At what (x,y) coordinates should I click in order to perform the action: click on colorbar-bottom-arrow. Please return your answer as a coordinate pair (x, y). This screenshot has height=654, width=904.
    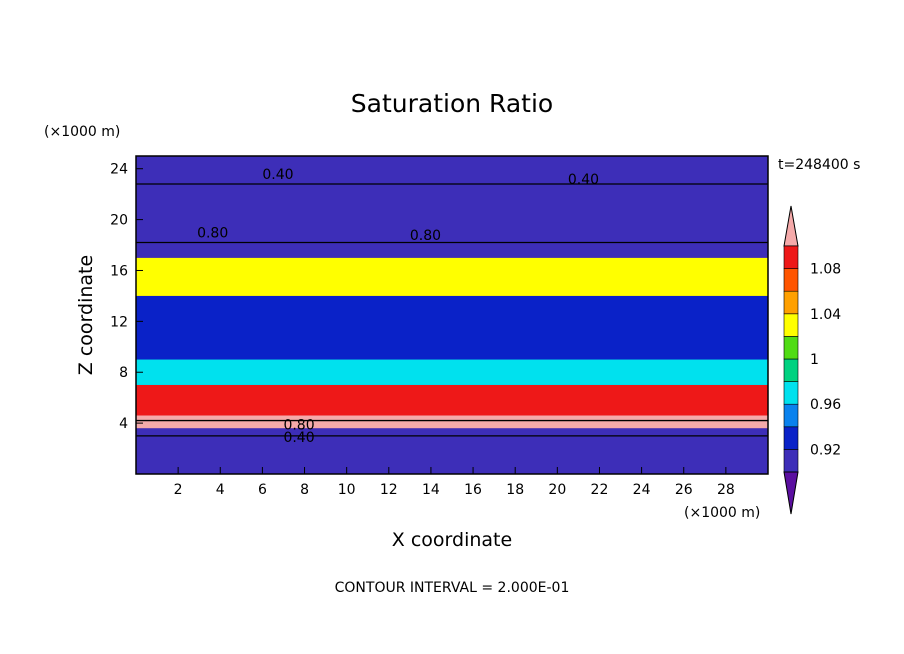
    Looking at the image, I should click on (791, 493).